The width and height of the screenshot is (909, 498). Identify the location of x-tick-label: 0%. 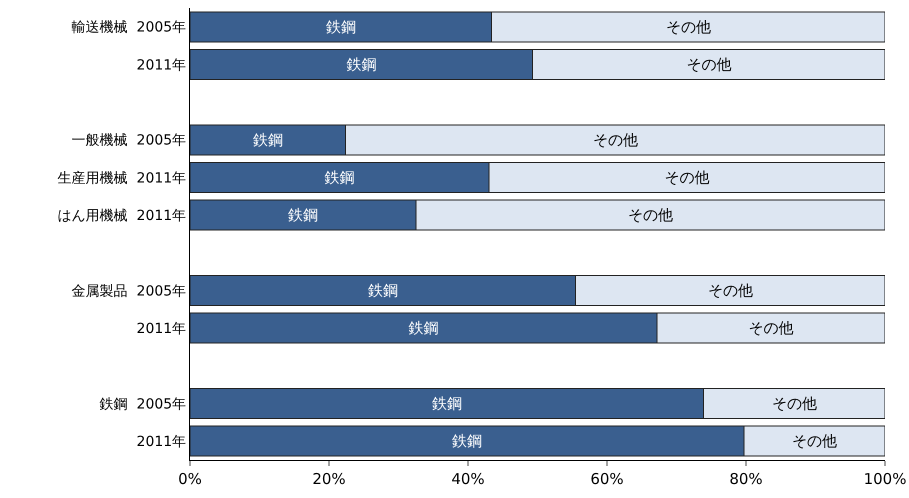
(190, 479).